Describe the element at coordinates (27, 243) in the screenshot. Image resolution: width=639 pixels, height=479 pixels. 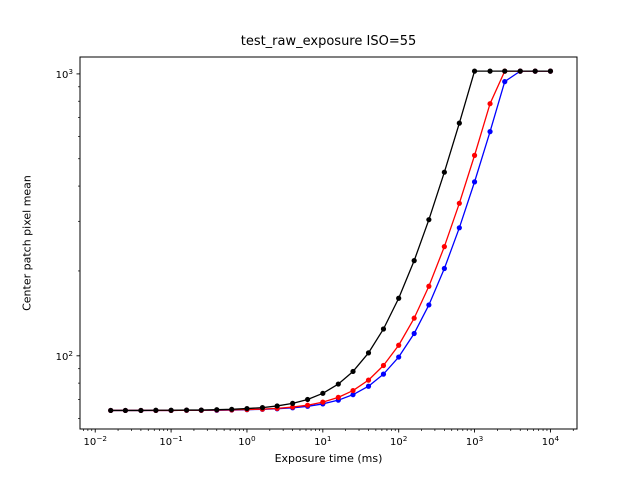
I see `y-axis-label: Center patch pixel mean` at that location.